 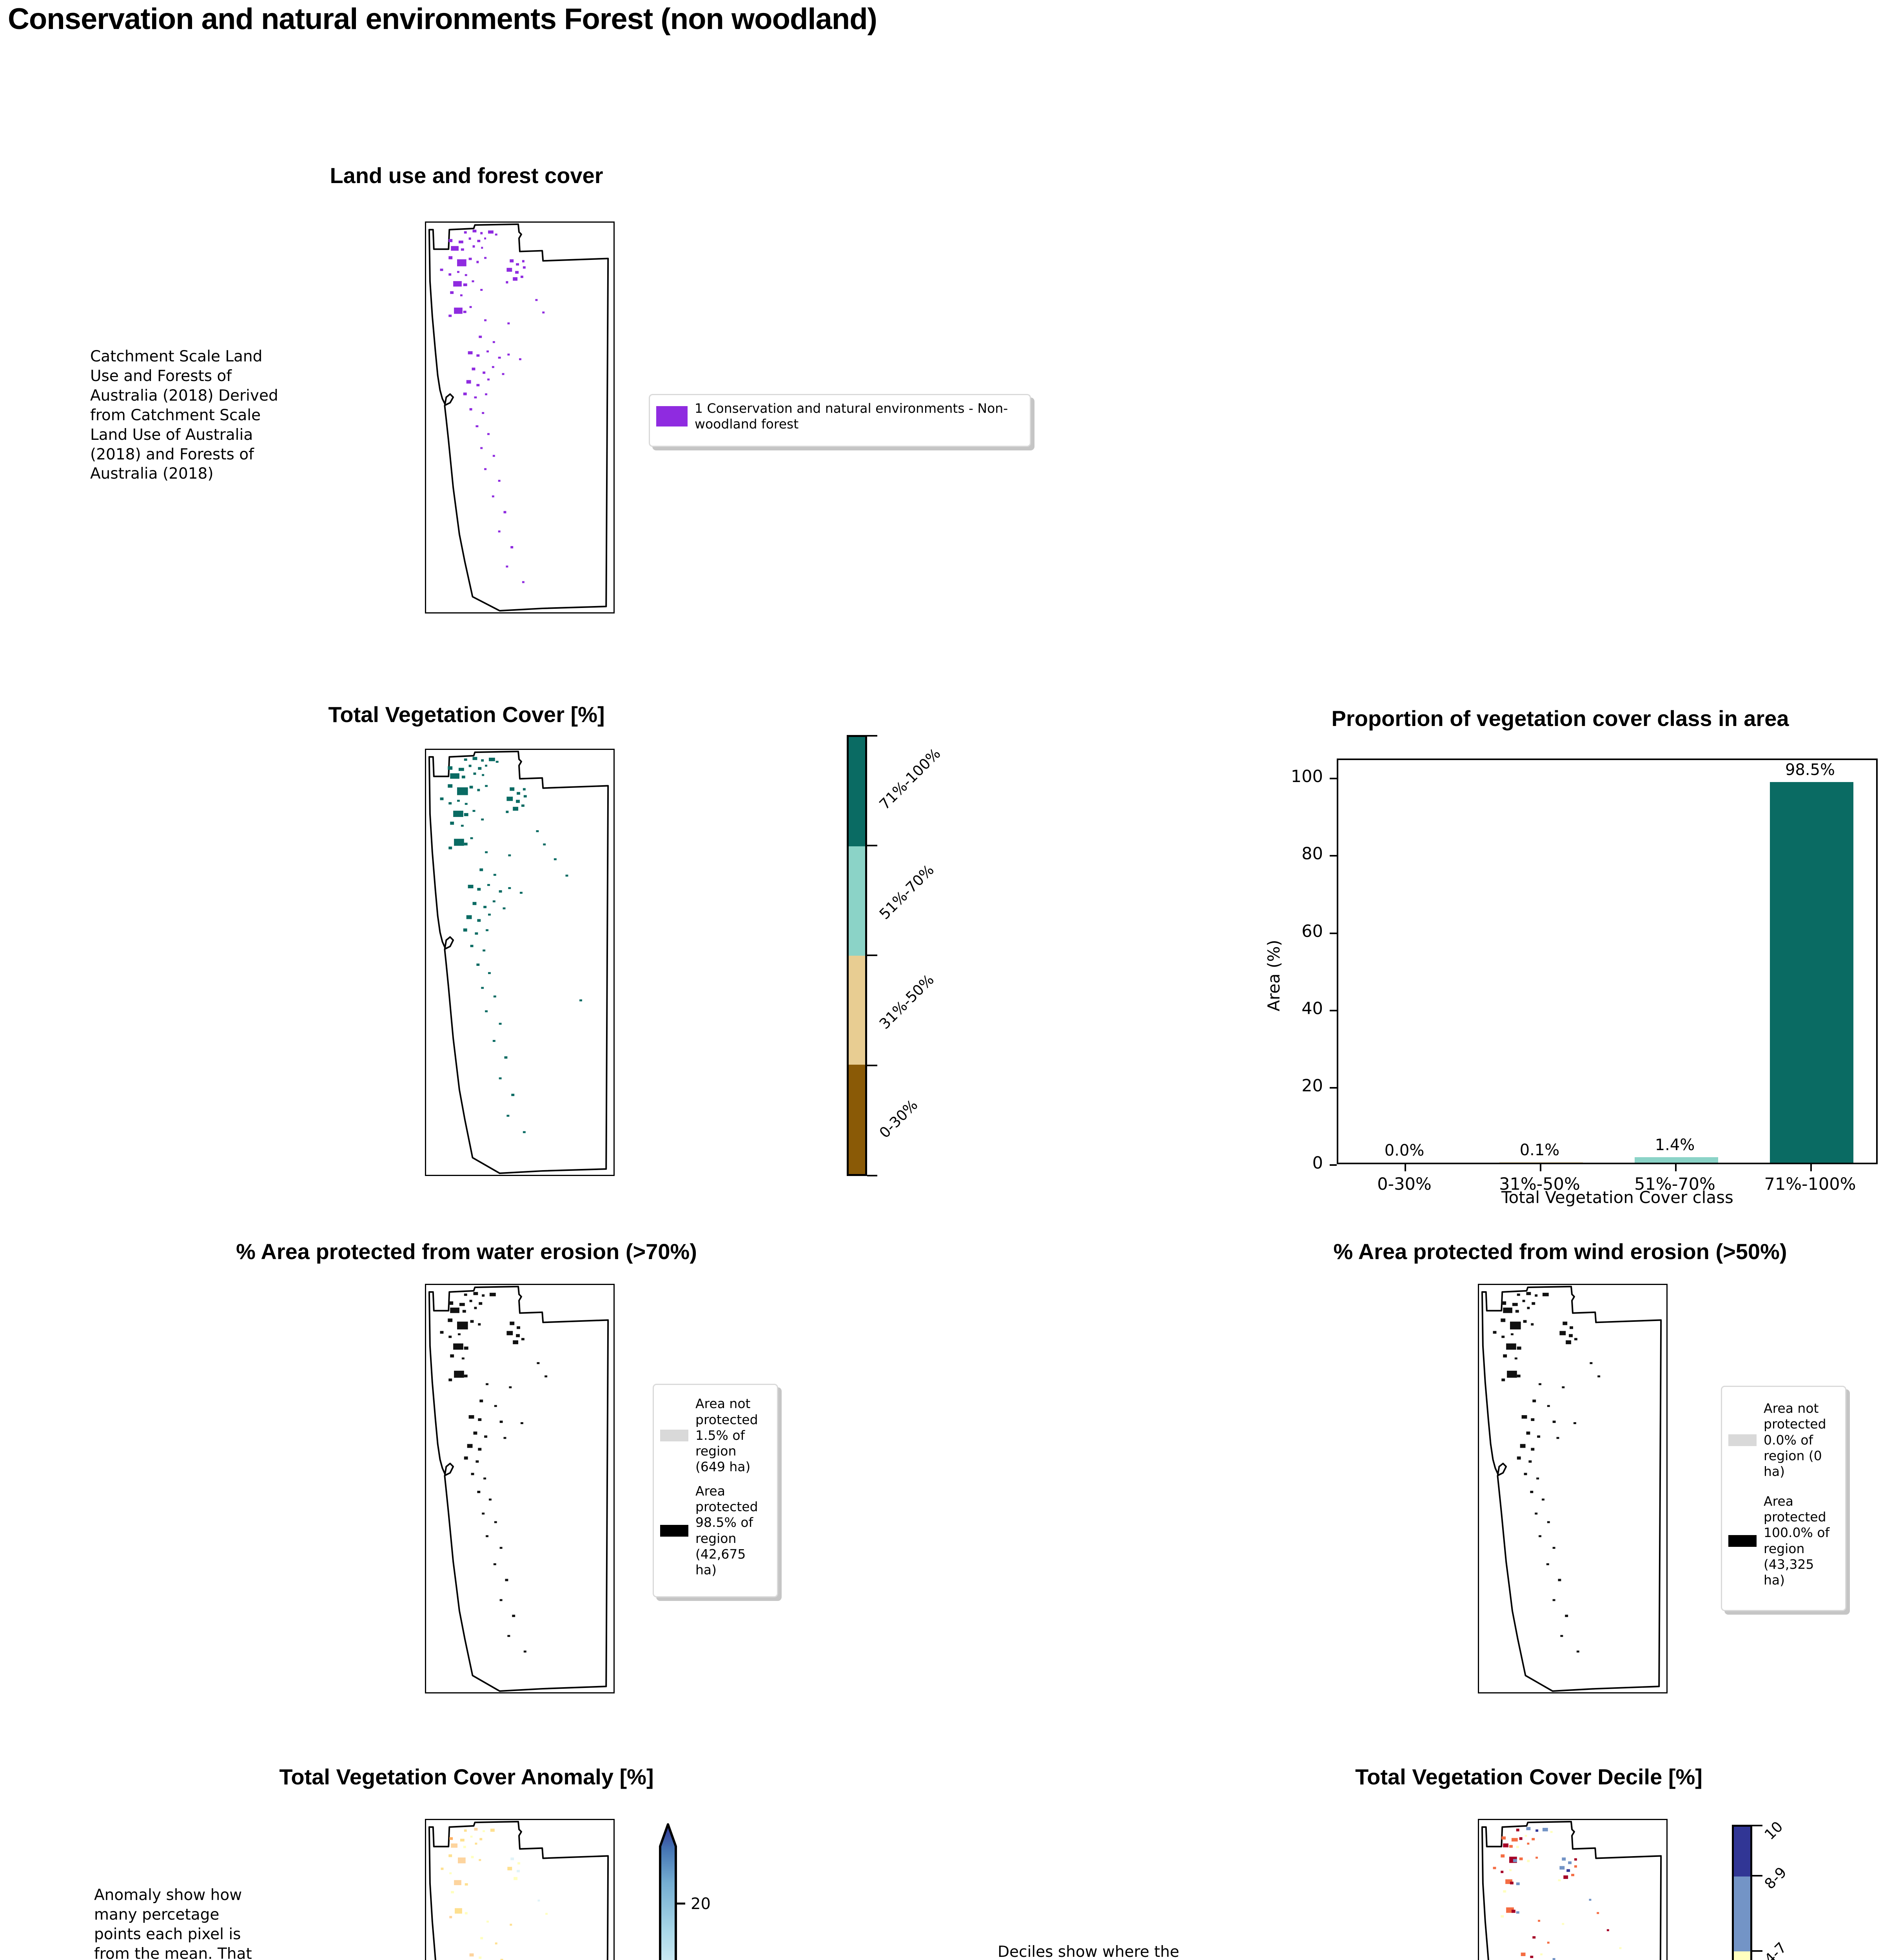 I want to click on decile-panel-title: Total Vegetation Cover Decile [%], so click(x=1528, y=1776).